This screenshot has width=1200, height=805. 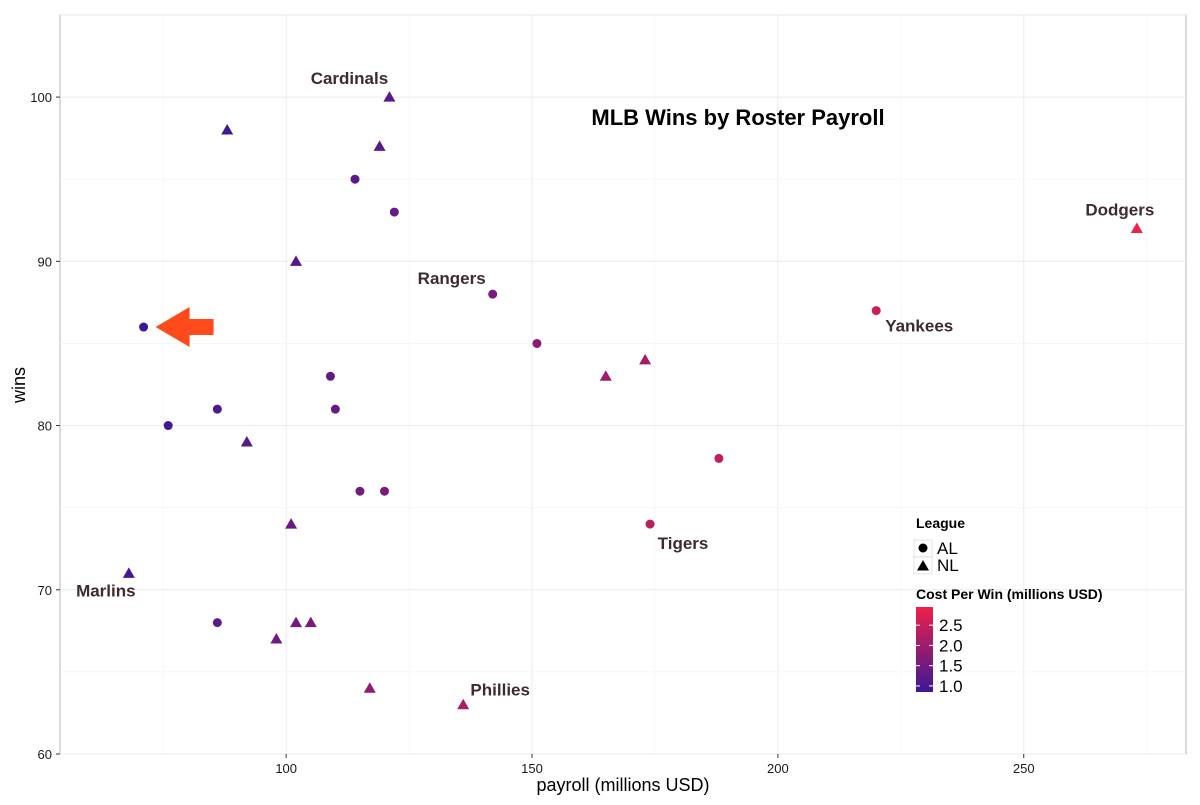 What do you see at coordinates (948, 565) in the screenshot?
I see `legend-label-nl: NL` at bounding box center [948, 565].